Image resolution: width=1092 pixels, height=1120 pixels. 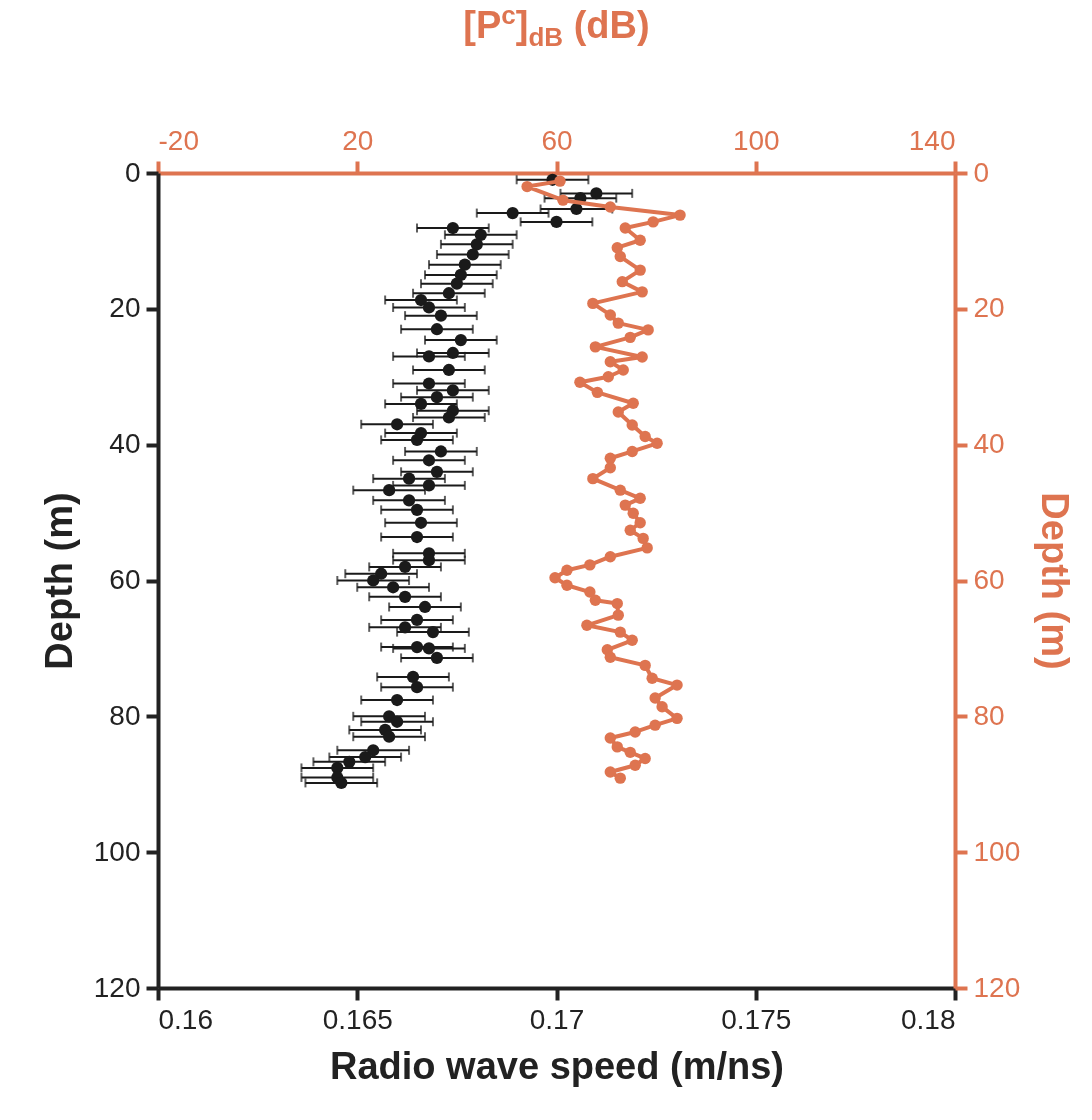 What do you see at coordinates (358, 140) in the screenshot?
I see `x2-tick-label: 20` at bounding box center [358, 140].